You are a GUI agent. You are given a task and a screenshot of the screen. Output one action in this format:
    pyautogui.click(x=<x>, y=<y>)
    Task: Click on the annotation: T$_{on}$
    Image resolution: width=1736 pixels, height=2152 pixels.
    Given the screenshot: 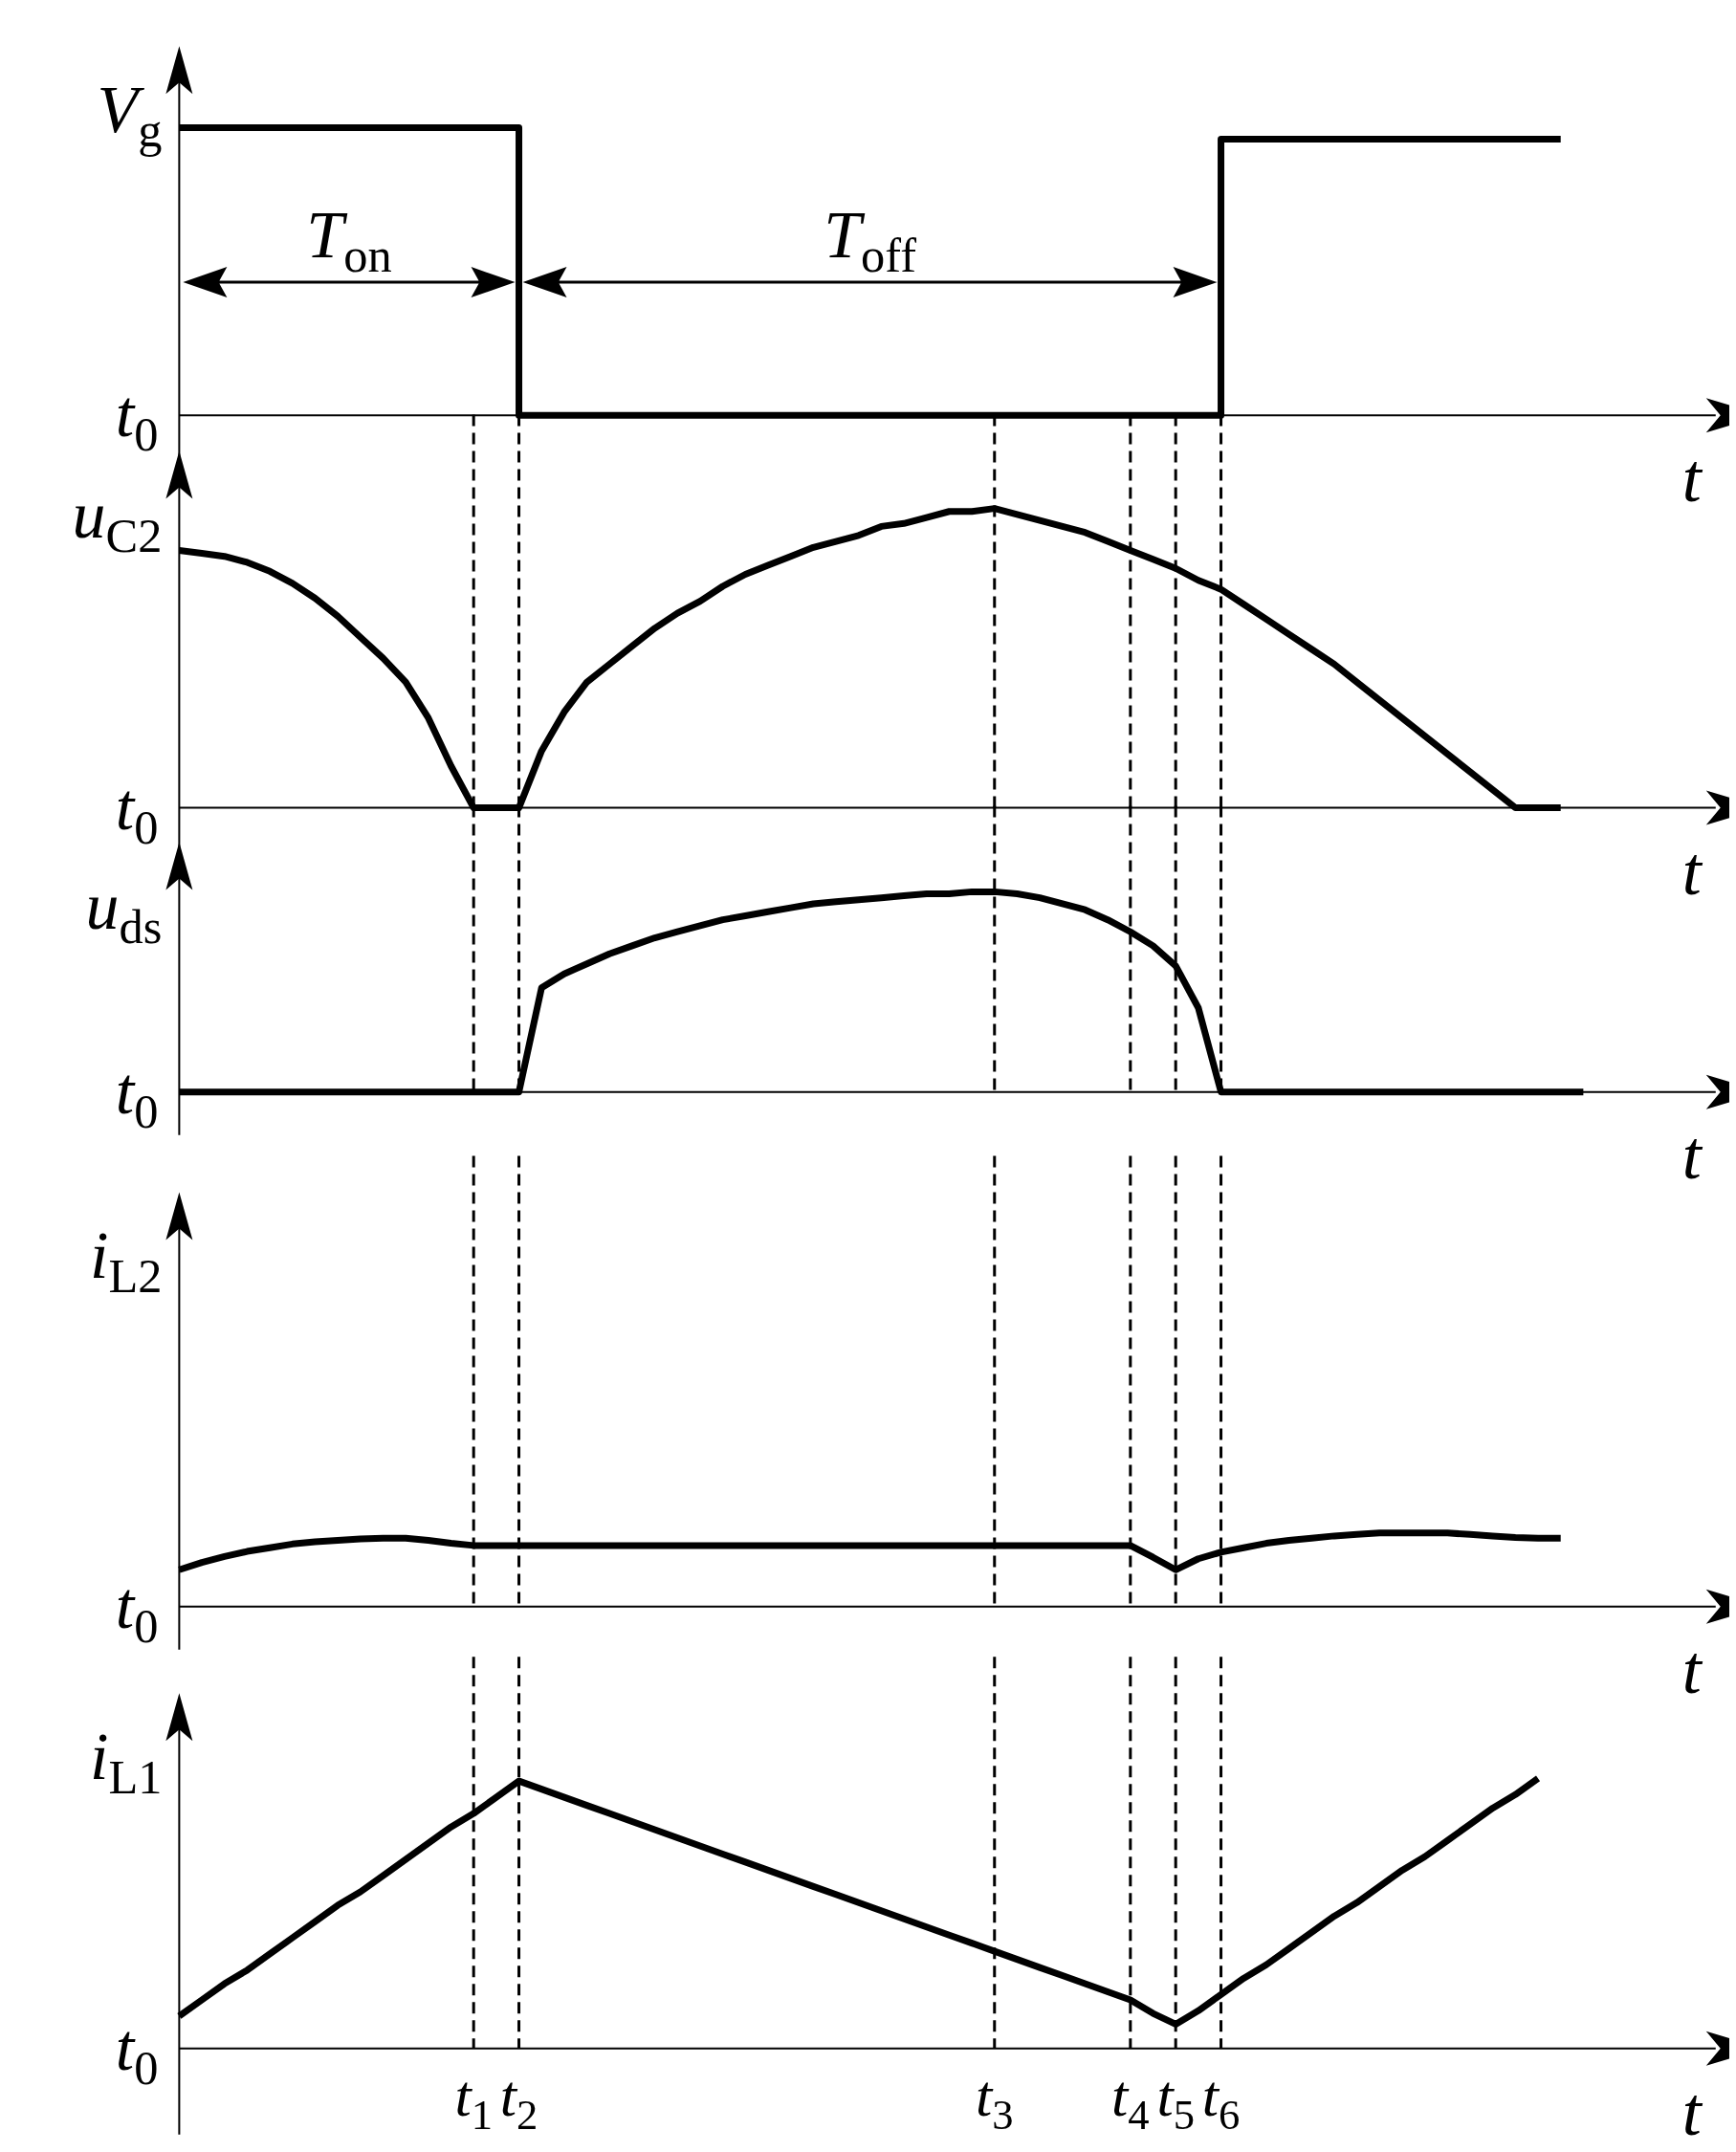 What is the action you would take?
    pyautogui.click(x=349, y=239)
    